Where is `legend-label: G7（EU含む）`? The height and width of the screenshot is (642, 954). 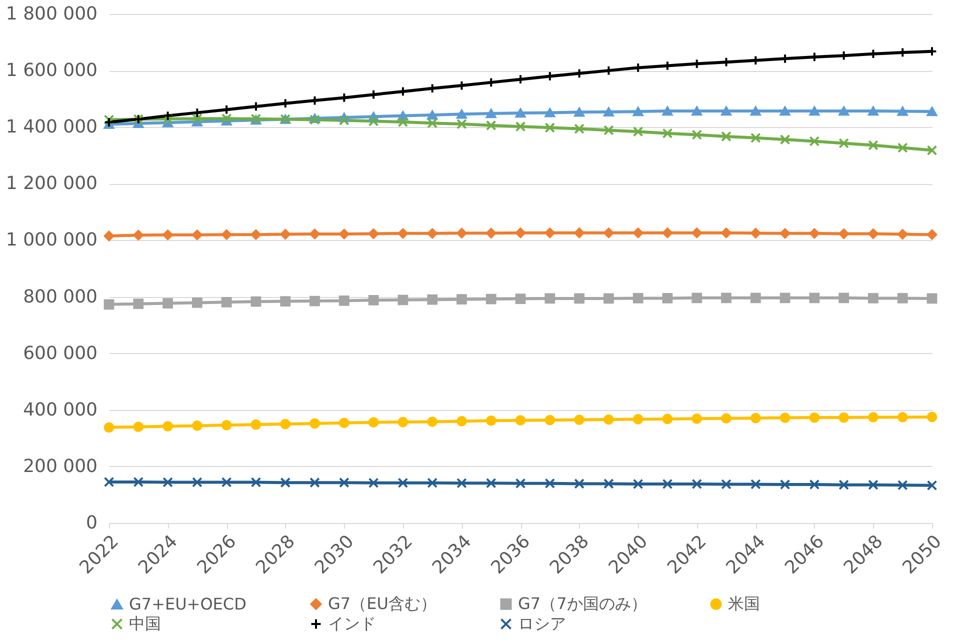
legend-label: G7（EU含む） is located at coordinates (382, 604).